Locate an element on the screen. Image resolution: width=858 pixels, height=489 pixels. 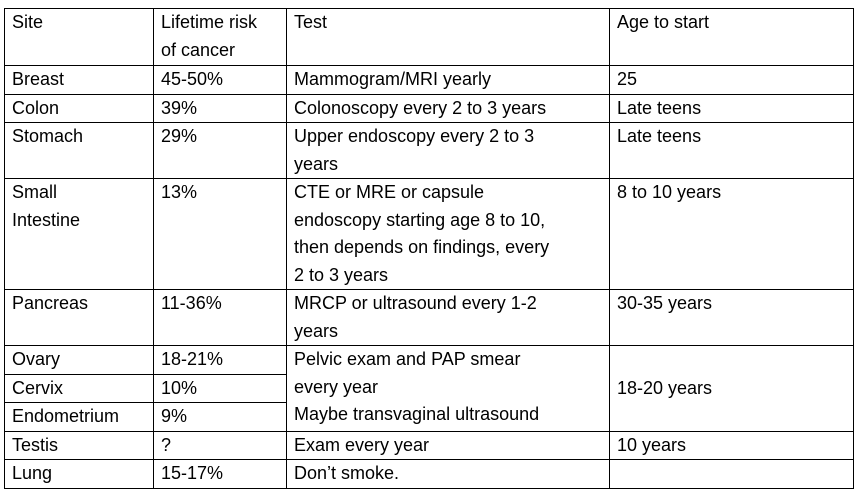
table-row-breast: Breast 45-50% Mammogram/MRI yearly 25 is located at coordinates (429, 80).